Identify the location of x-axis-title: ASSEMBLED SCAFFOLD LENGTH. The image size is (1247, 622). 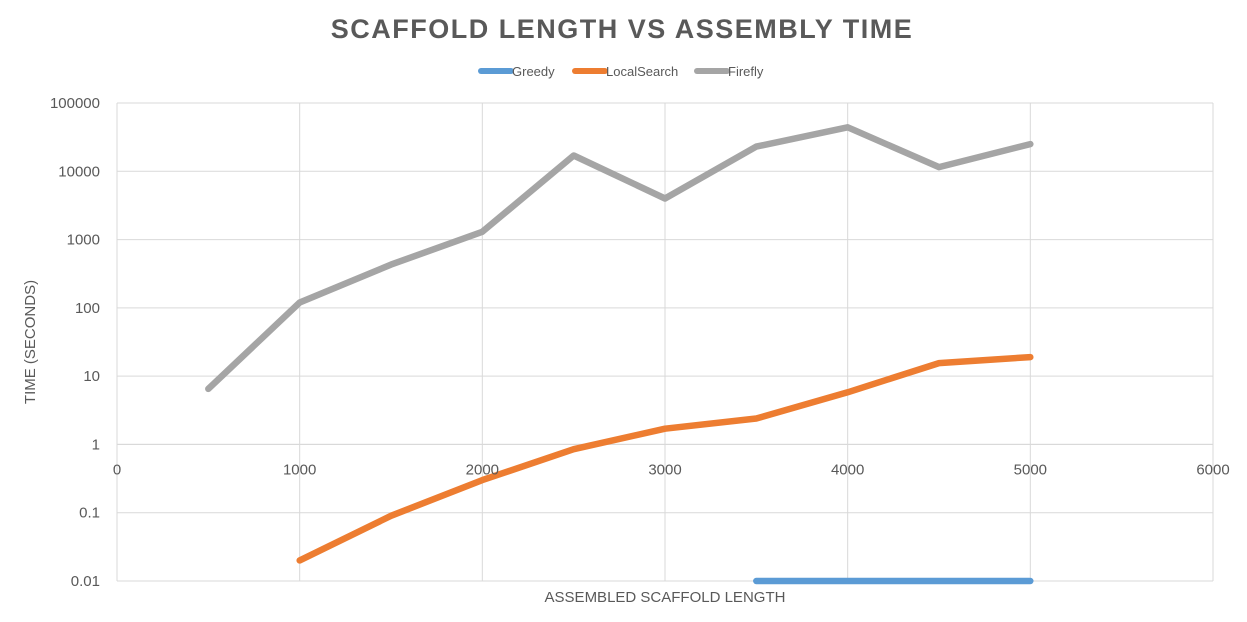
(665, 597).